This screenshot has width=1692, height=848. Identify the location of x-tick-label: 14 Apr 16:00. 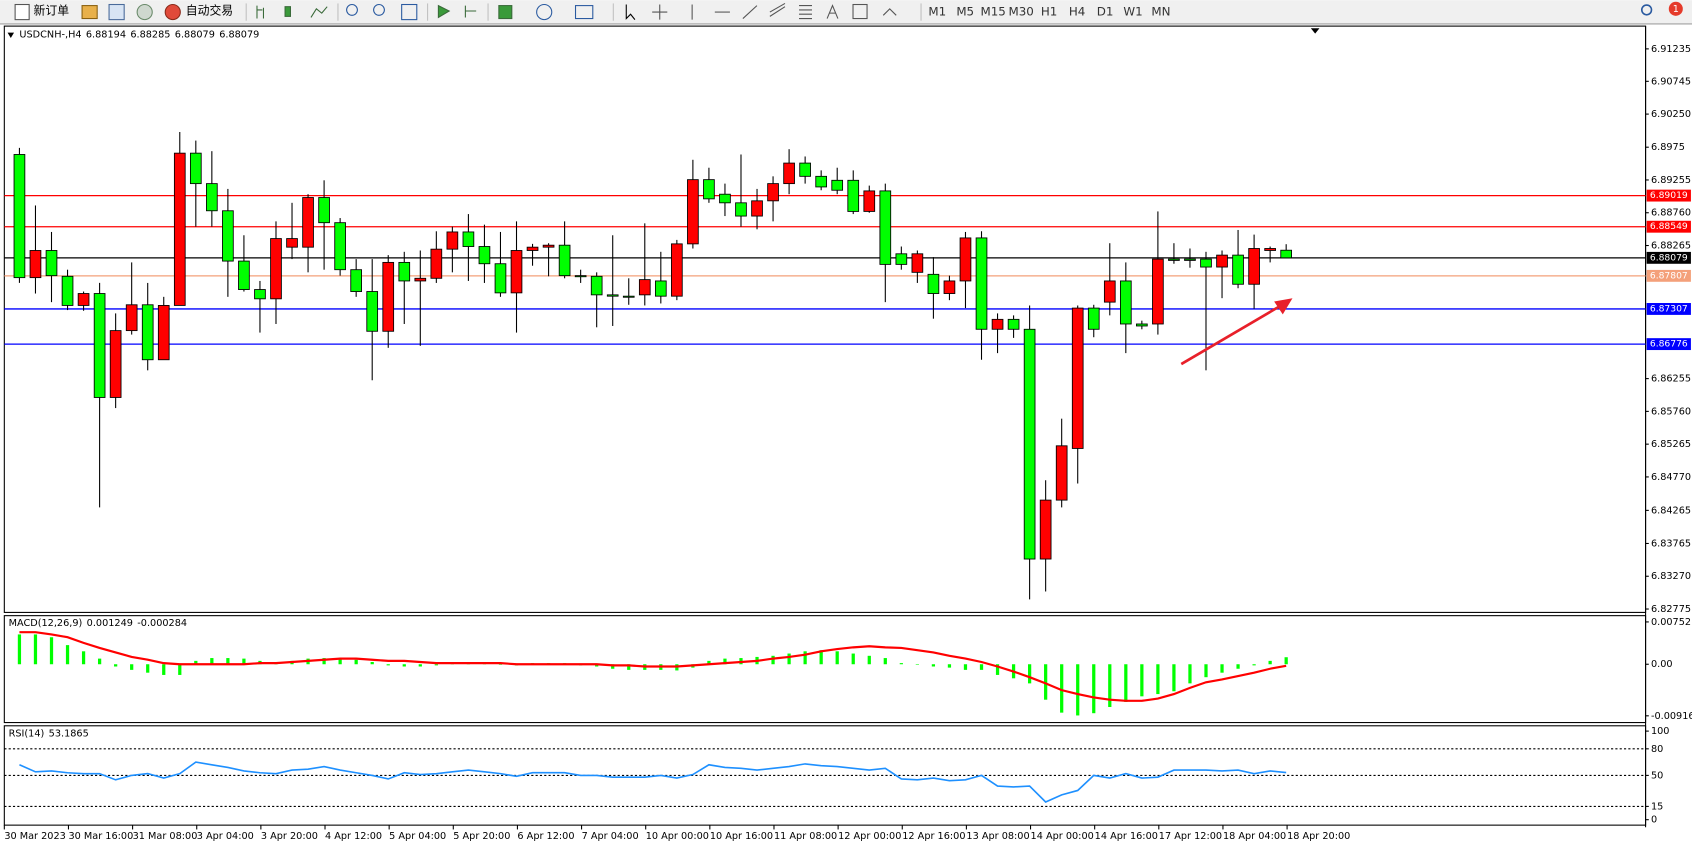
(1126, 836).